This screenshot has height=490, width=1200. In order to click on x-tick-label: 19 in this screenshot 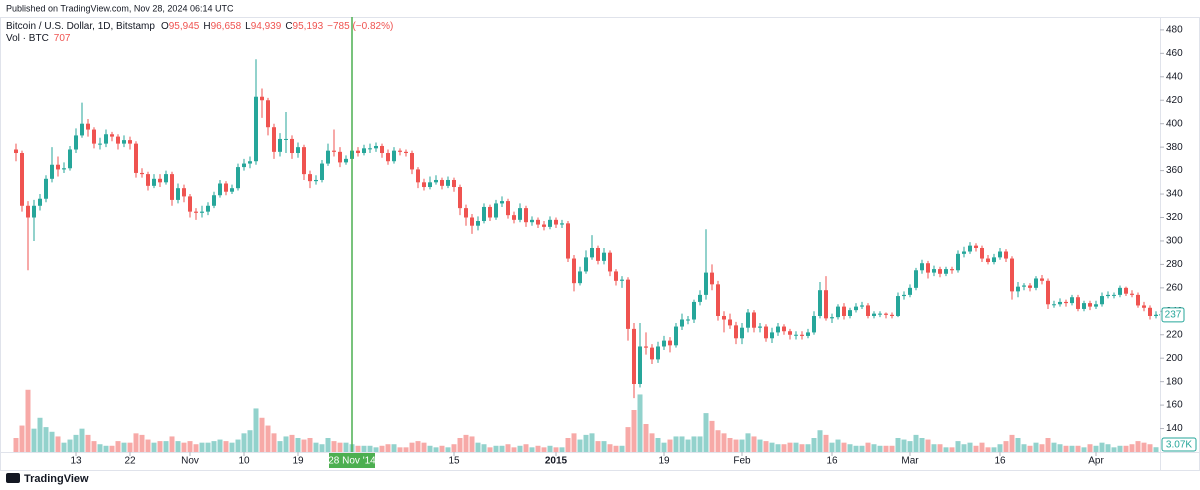, I will do `click(664, 461)`.